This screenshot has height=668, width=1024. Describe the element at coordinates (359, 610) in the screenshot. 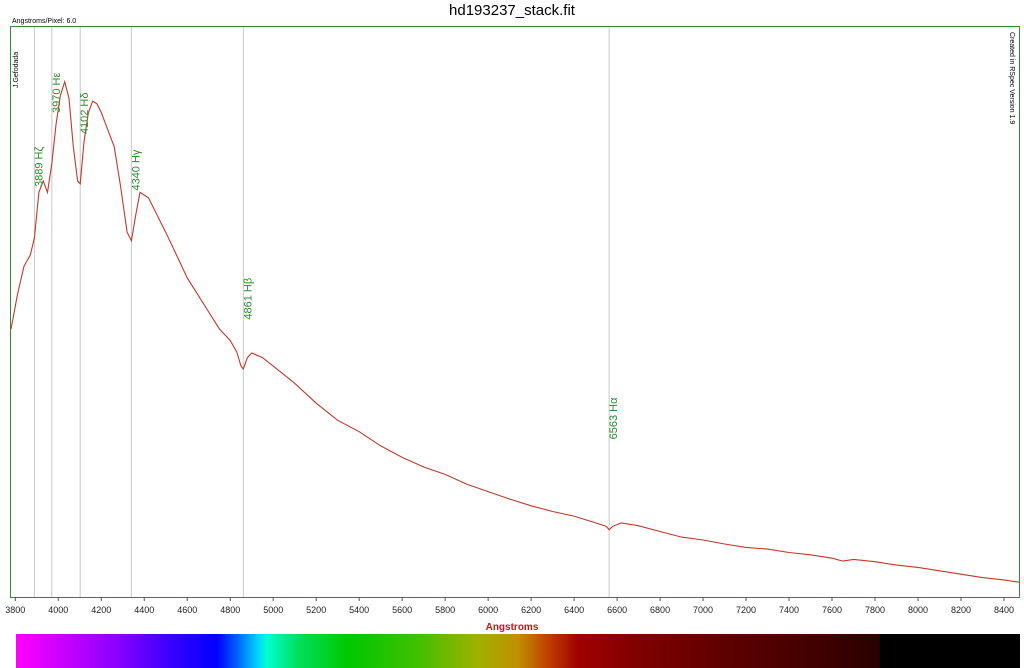

I see `x-tick-label-8: 5400` at that location.